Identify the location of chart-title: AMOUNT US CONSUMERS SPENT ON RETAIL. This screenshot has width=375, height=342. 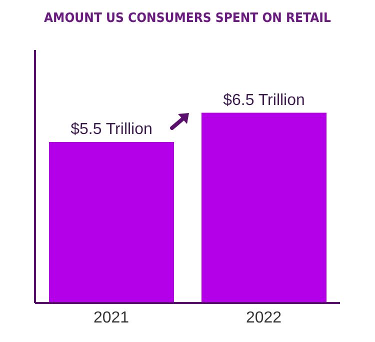
(187, 18).